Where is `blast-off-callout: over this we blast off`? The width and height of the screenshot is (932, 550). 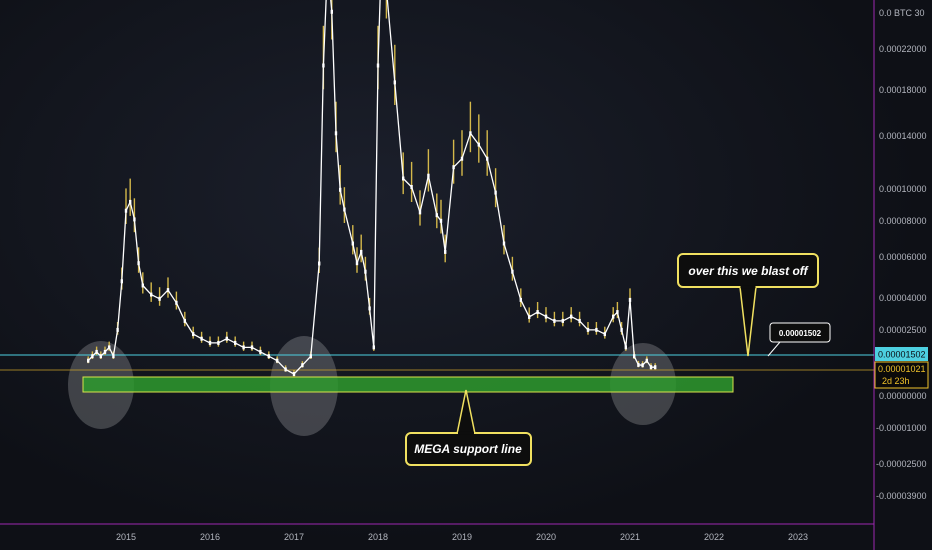 blast-off-callout: over this we blast off is located at coordinates (748, 305).